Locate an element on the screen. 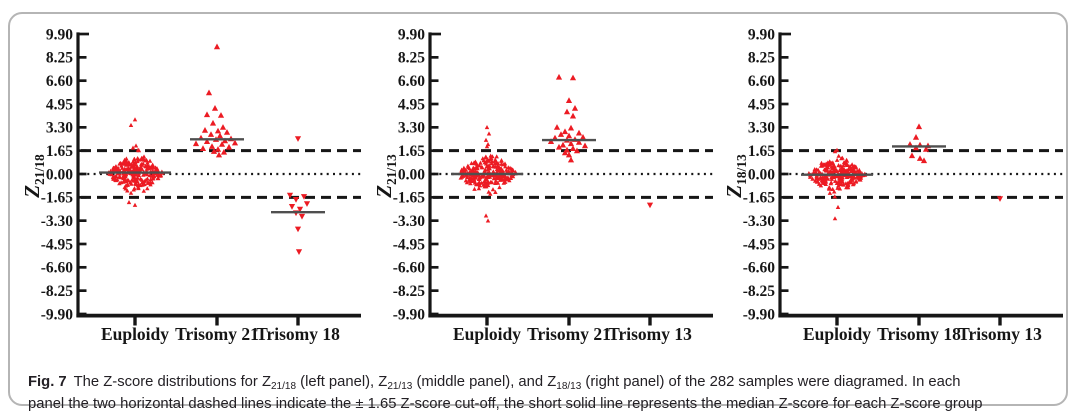 Image resolution: width=1080 pixels, height=420 pixels. y-tick-label: -8.25 is located at coordinates (759, 291).